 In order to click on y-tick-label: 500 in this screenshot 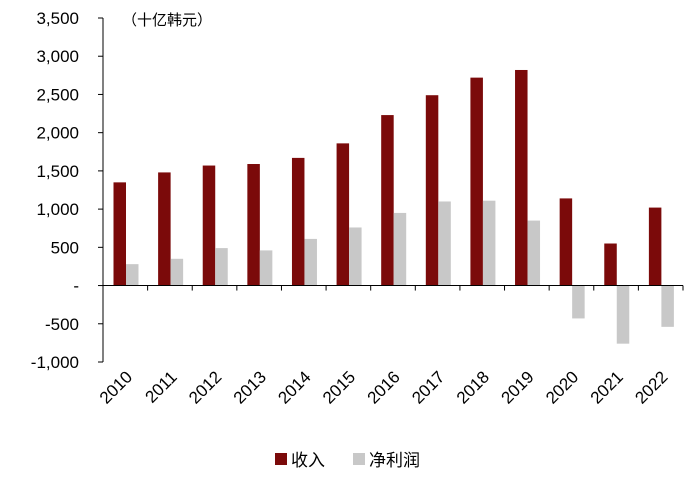, I will do `click(65, 247)`.